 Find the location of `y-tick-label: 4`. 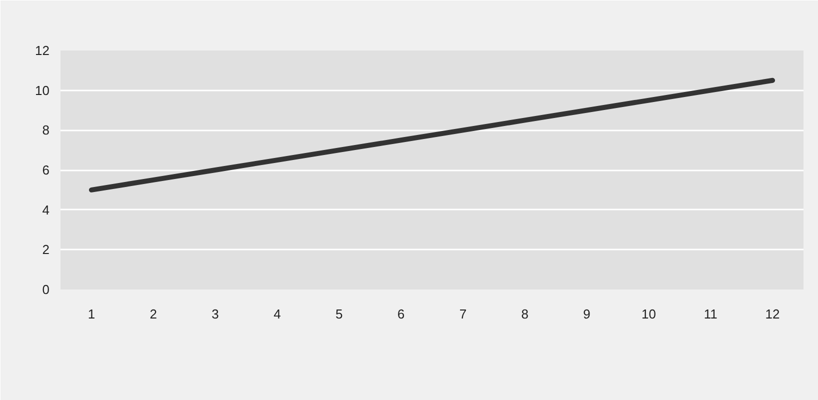

y-tick-label: 4 is located at coordinates (46, 210).